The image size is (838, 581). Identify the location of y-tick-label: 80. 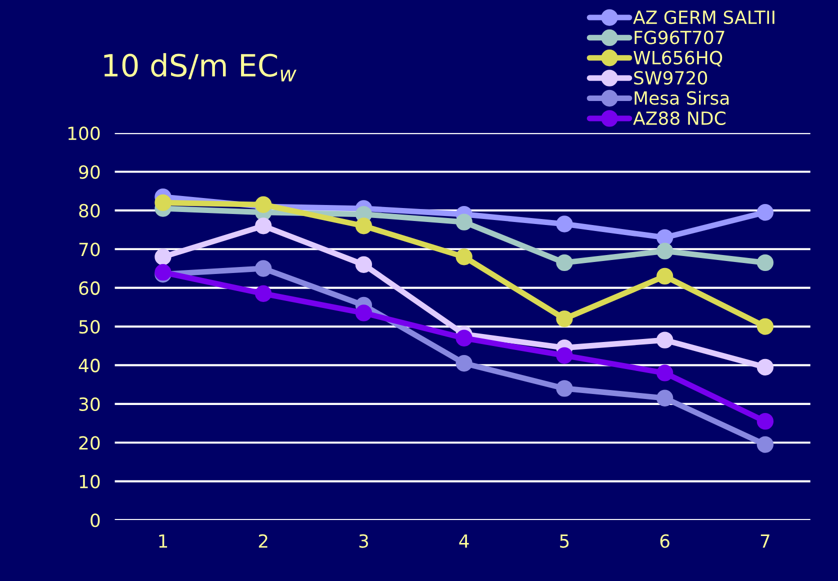
(89, 211).